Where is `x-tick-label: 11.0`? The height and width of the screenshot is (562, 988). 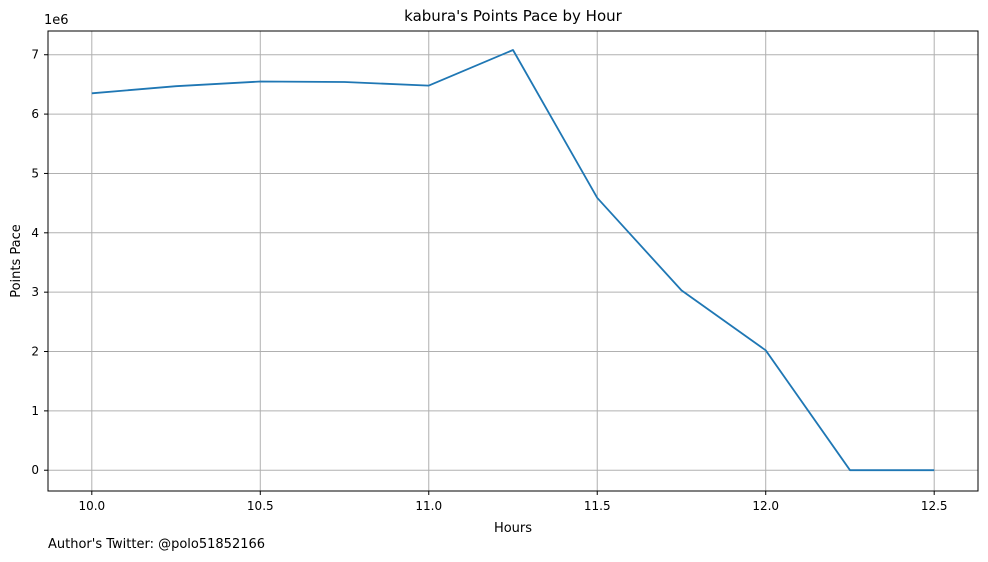
x-tick-label: 11.0 is located at coordinates (428, 506).